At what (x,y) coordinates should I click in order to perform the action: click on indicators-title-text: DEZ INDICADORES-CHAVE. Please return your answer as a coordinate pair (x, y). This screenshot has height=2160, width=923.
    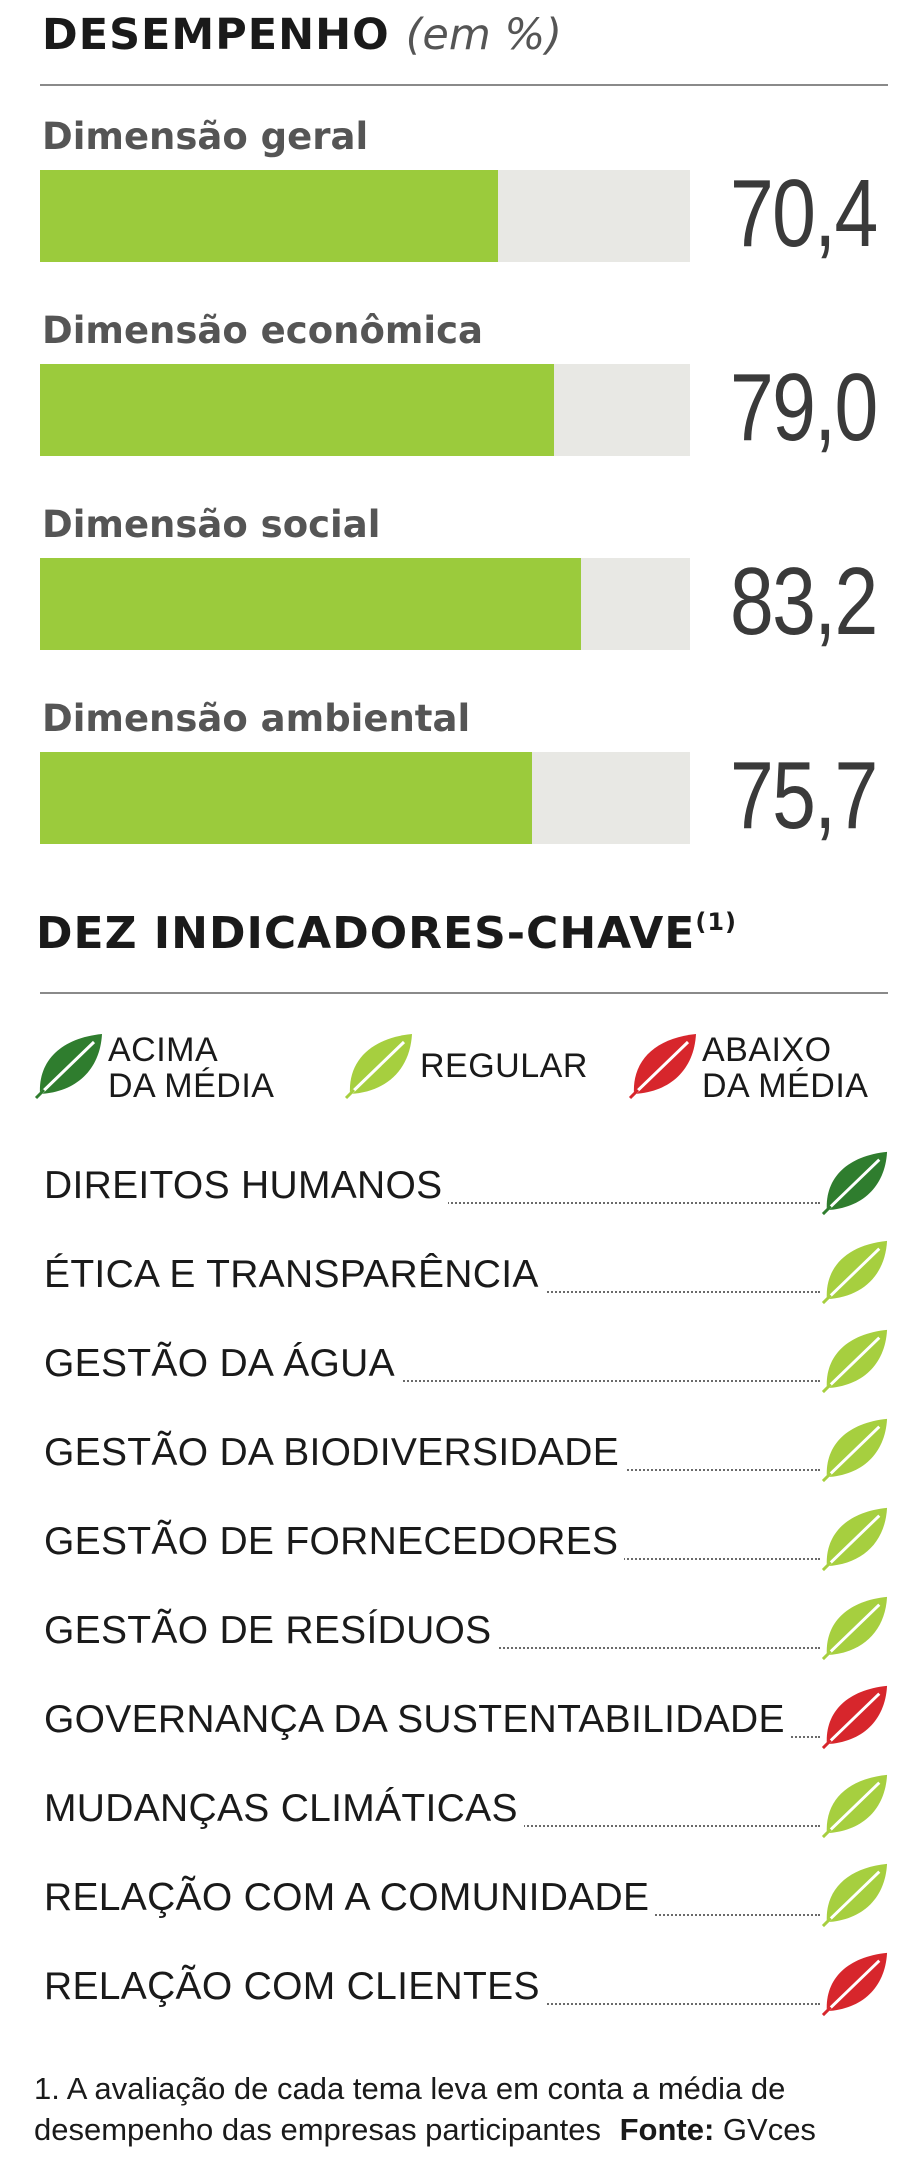
    Looking at the image, I should click on (366, 933).